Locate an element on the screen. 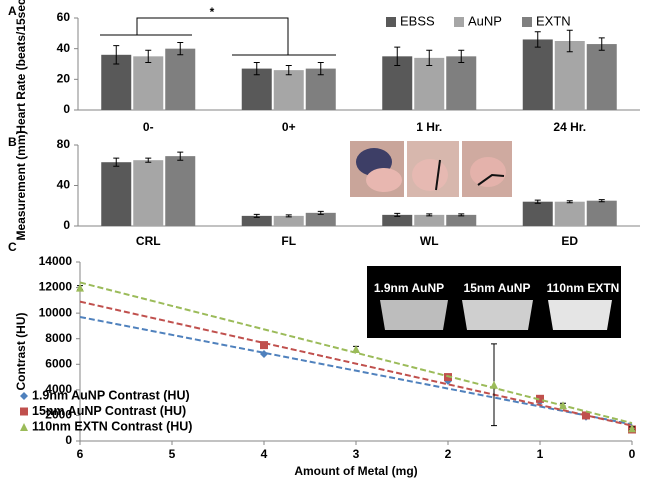  y-axis-label: Heart Rate (beats/15sec) is located at coordinates (21, 67).